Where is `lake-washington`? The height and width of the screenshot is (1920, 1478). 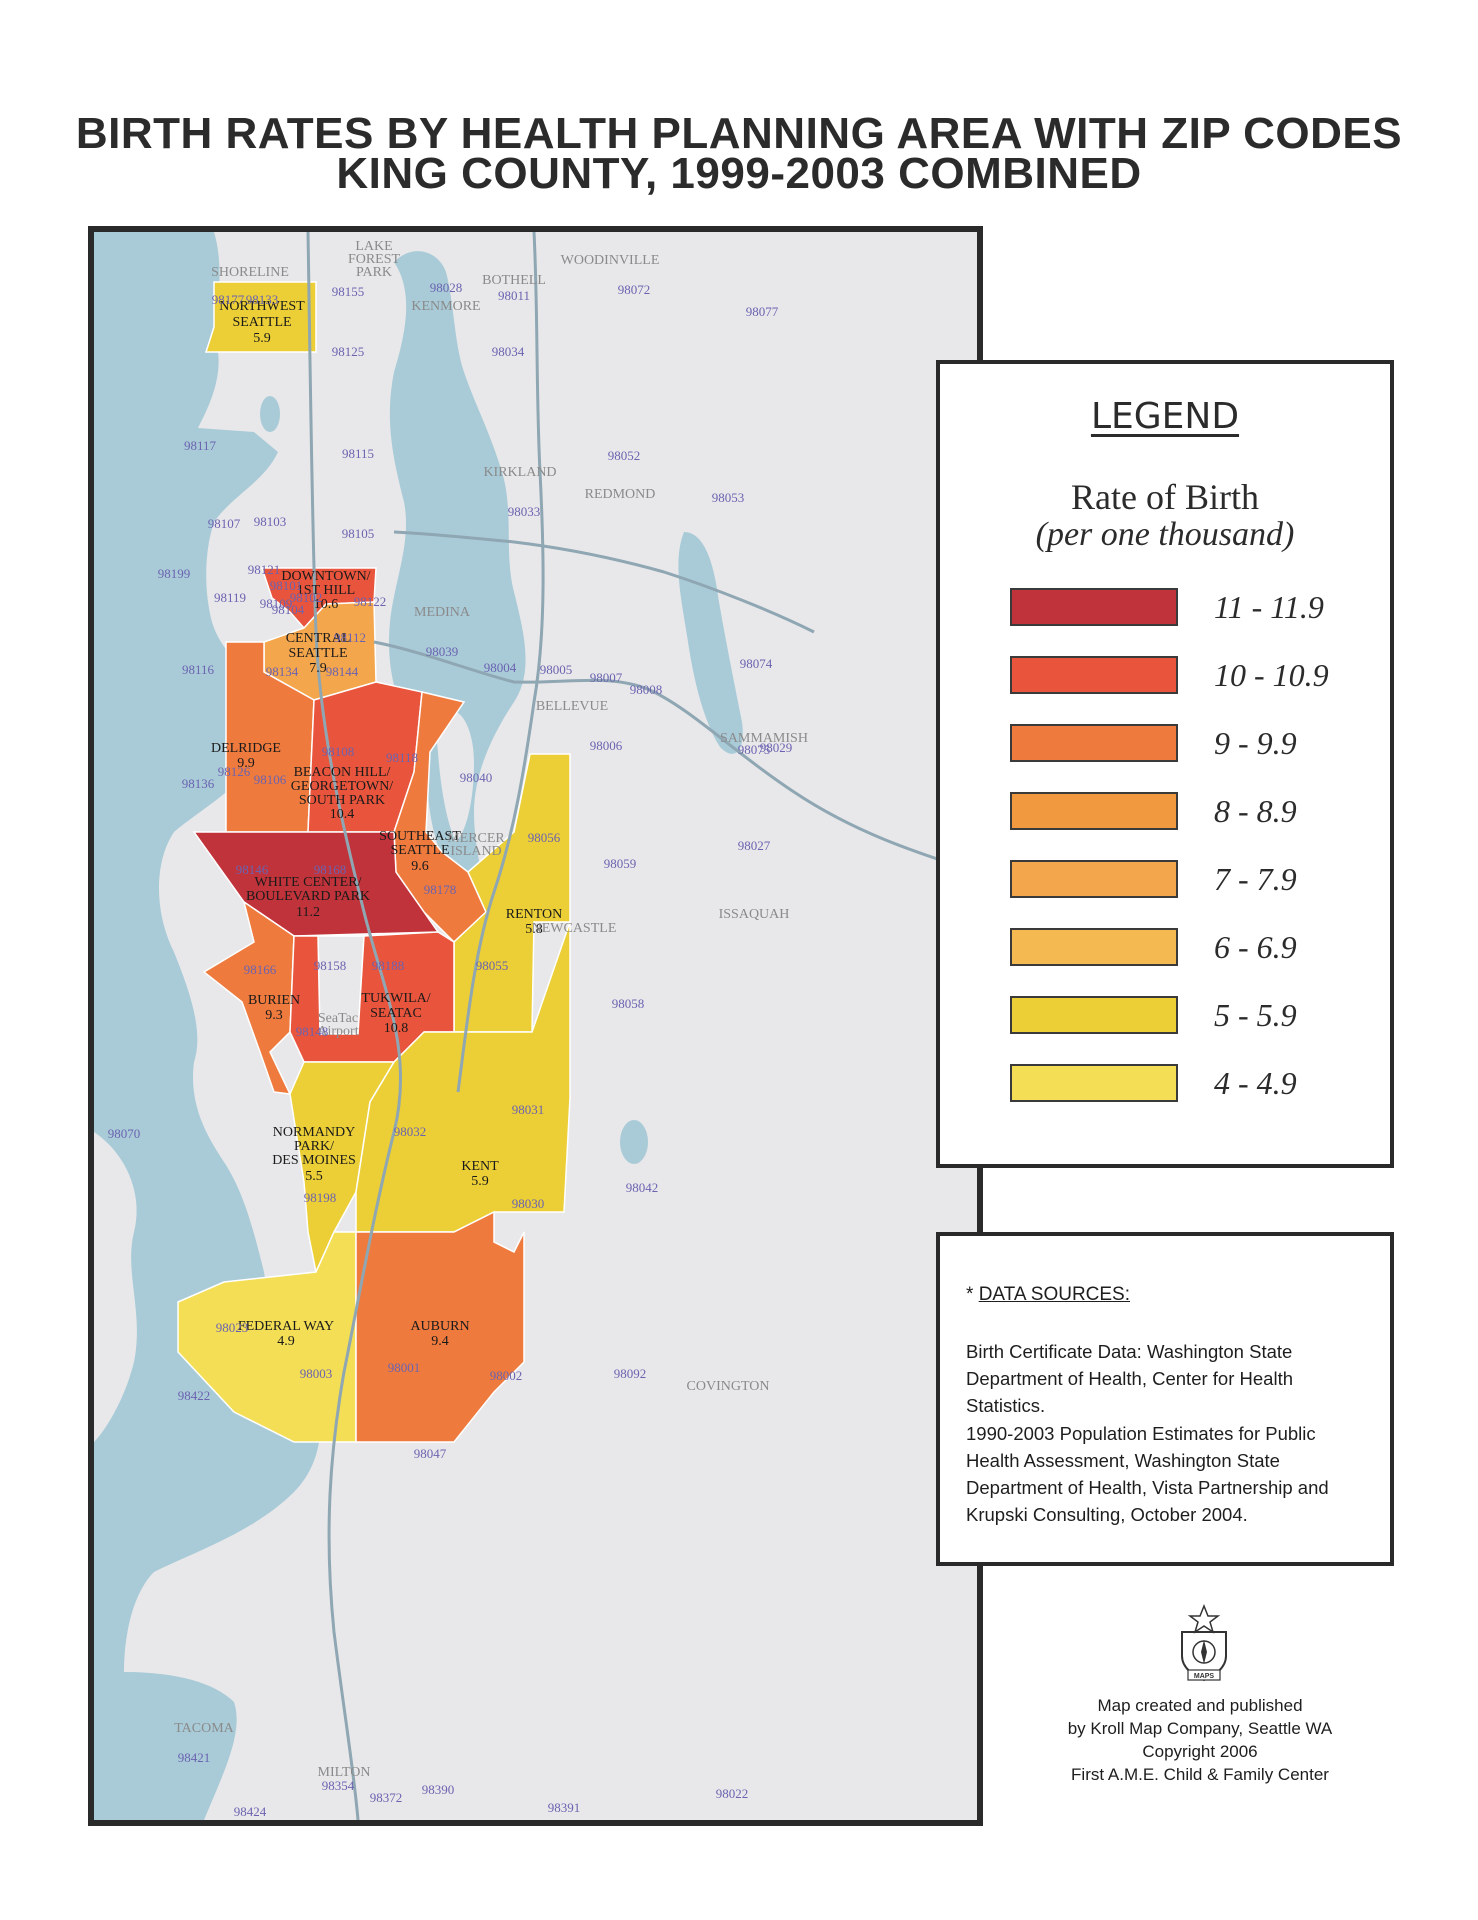
lake-washington is located at coordinates (457, 663).